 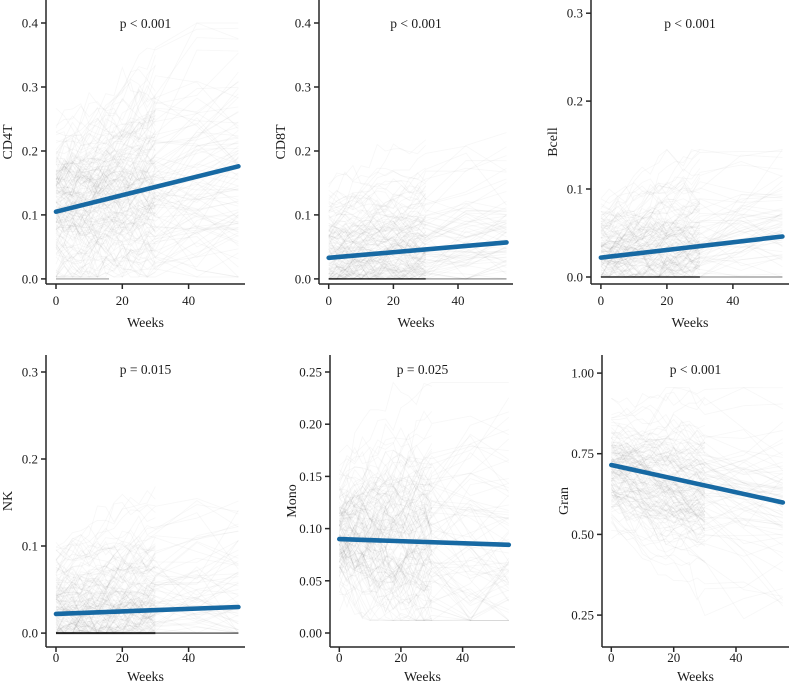 I want to click on panel-CD8T: 0.0 0.1 0.2 0.3 0.4 0 20 40 Weeks CD8T p < 0.001, so click(x=393, y=165).